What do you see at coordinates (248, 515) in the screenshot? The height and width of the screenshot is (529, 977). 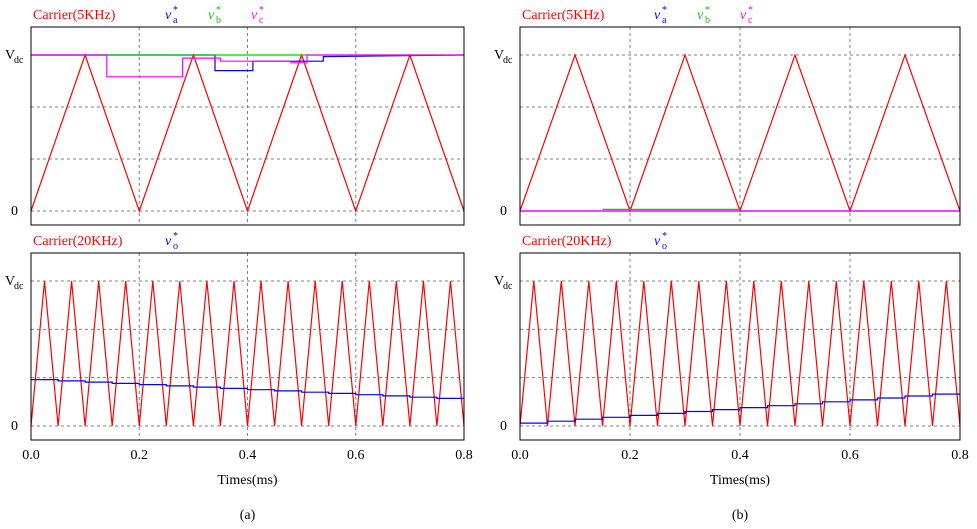 I see `panel-caption: (a)` at bounding box center [248, 515].